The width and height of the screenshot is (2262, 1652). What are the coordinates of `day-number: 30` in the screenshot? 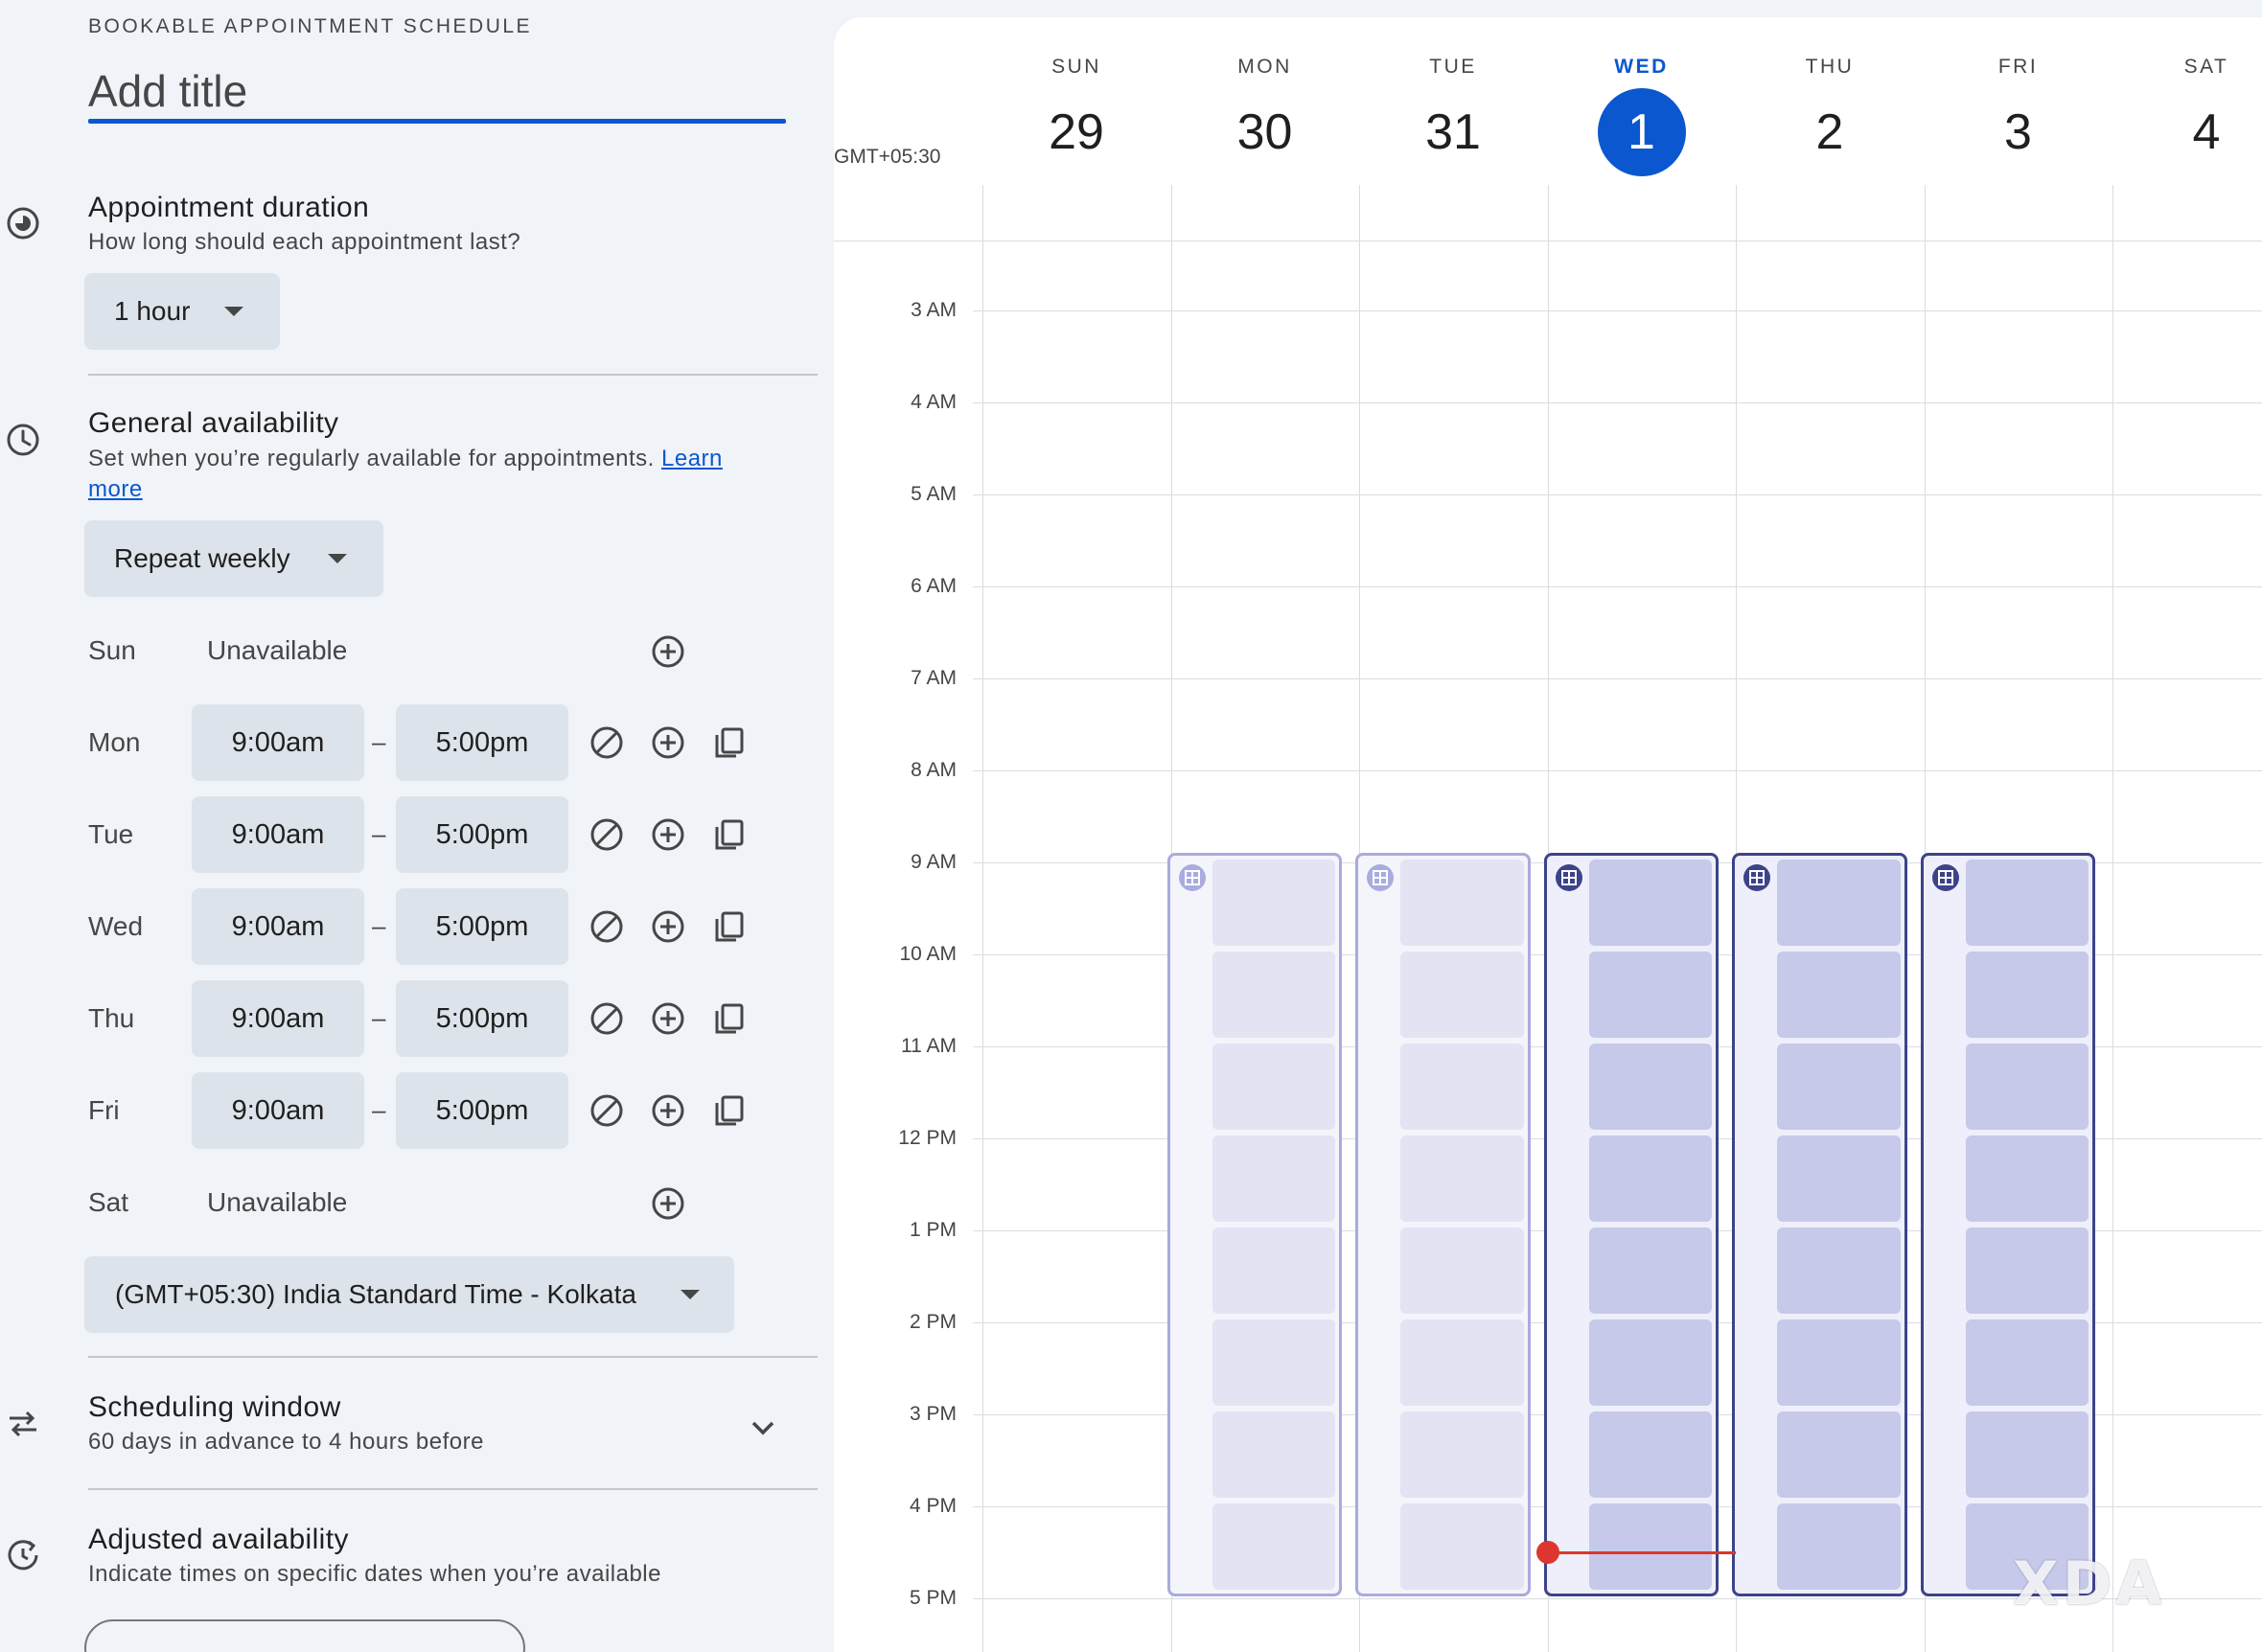 It's located at (1265, 132).